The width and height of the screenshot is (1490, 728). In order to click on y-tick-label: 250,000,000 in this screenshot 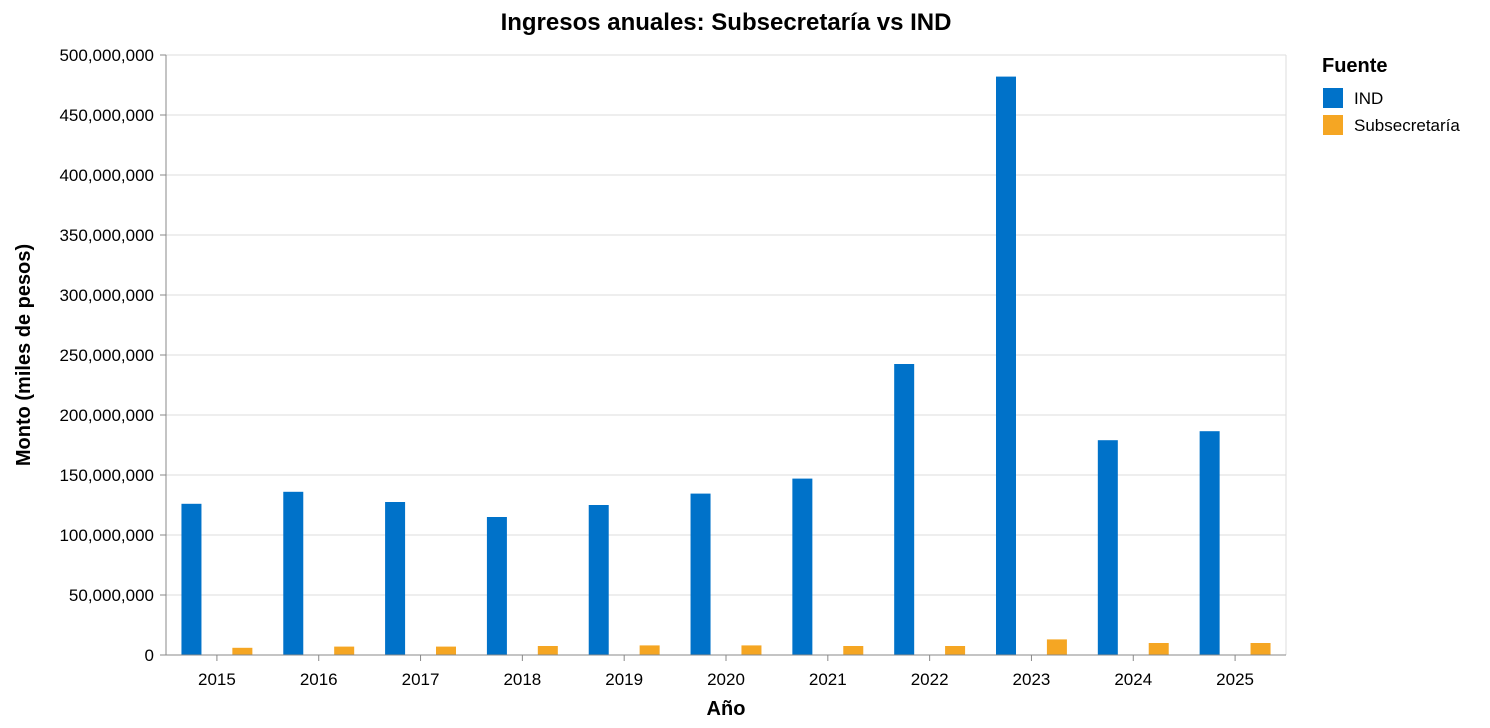, I will do `click(106, 355)`.